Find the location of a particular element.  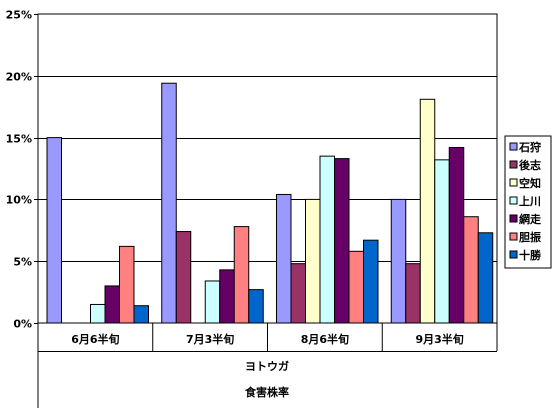

y-tick-label: 15% is located at coordinates (19, 139).